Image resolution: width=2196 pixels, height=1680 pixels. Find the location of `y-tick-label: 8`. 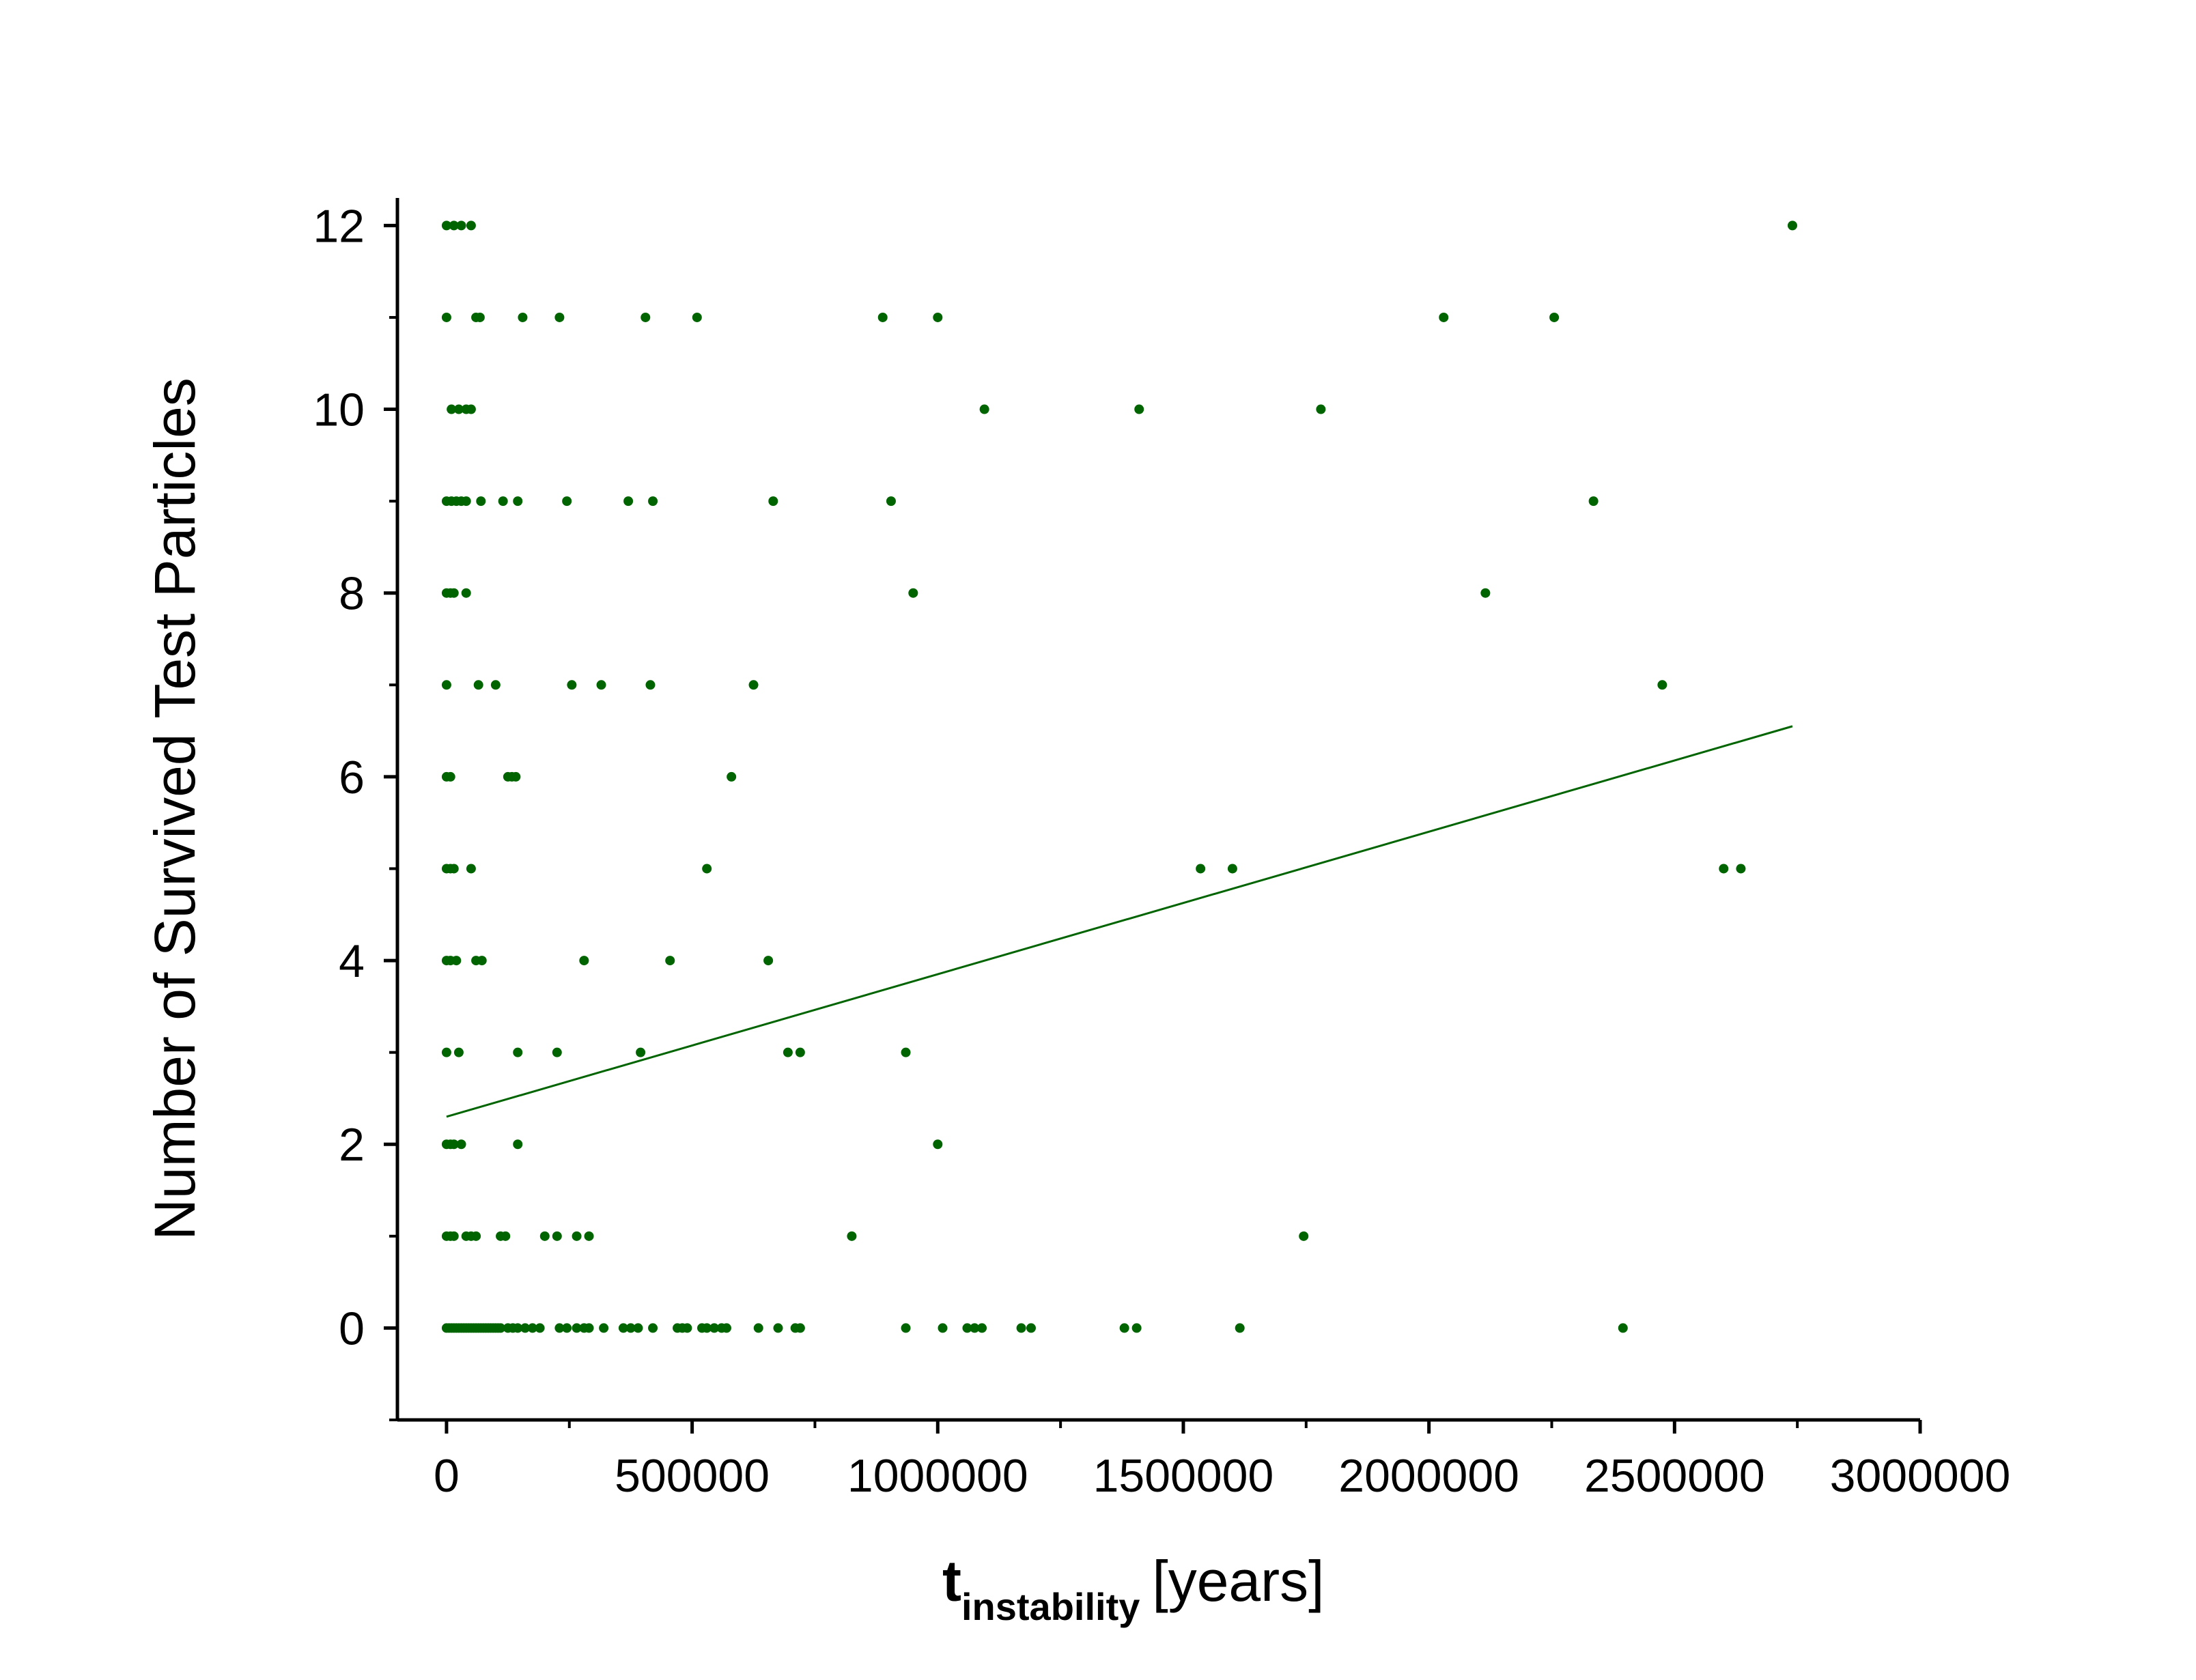

y-tick-label: 8 is located at coordinates (352, 594).